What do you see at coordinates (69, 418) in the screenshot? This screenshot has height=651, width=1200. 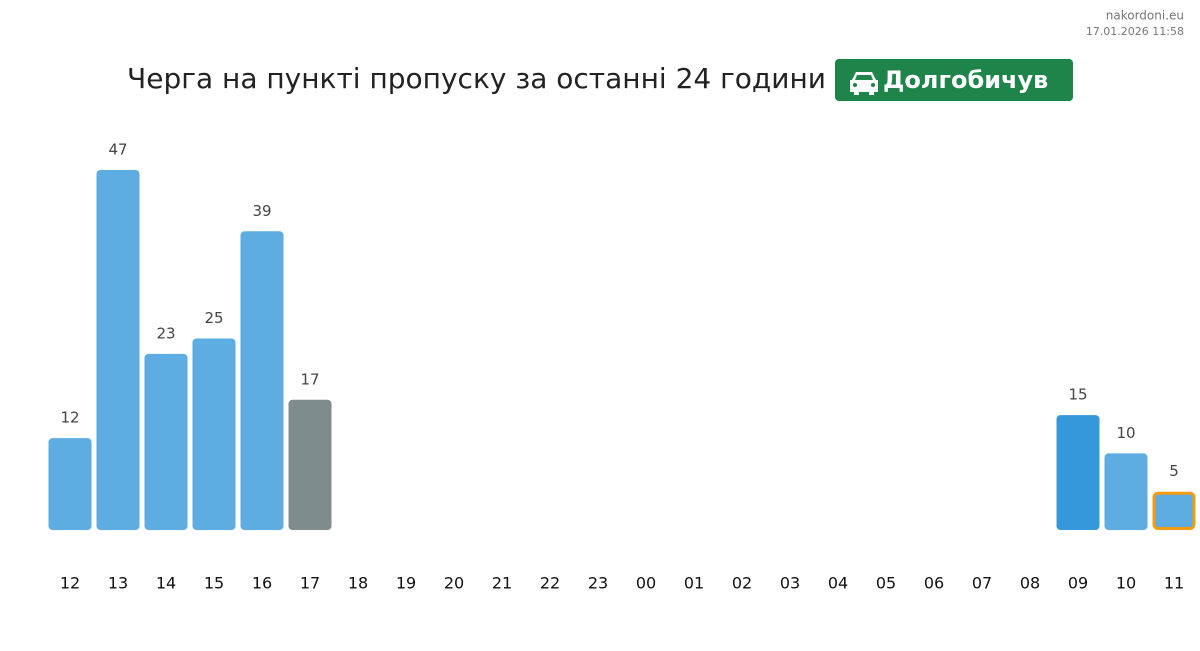 I see `value-label: 12` at bounding box center [69, 418].